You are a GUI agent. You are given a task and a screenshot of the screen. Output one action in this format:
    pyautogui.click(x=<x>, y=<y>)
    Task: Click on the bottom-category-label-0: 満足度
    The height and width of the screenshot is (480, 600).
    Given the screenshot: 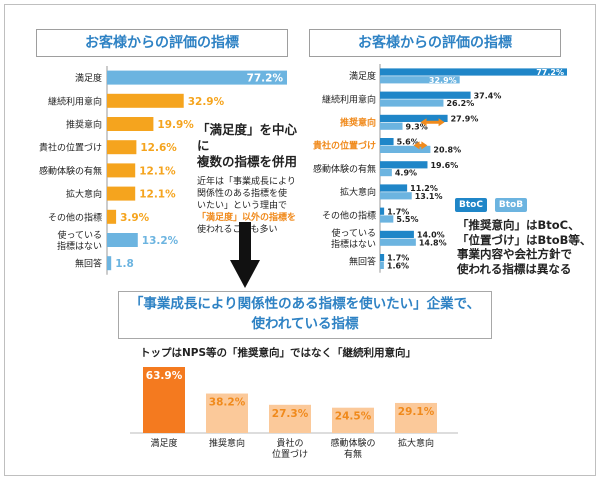 What is the action you would take?
    pyautogui.click(x=163, y=443)
    